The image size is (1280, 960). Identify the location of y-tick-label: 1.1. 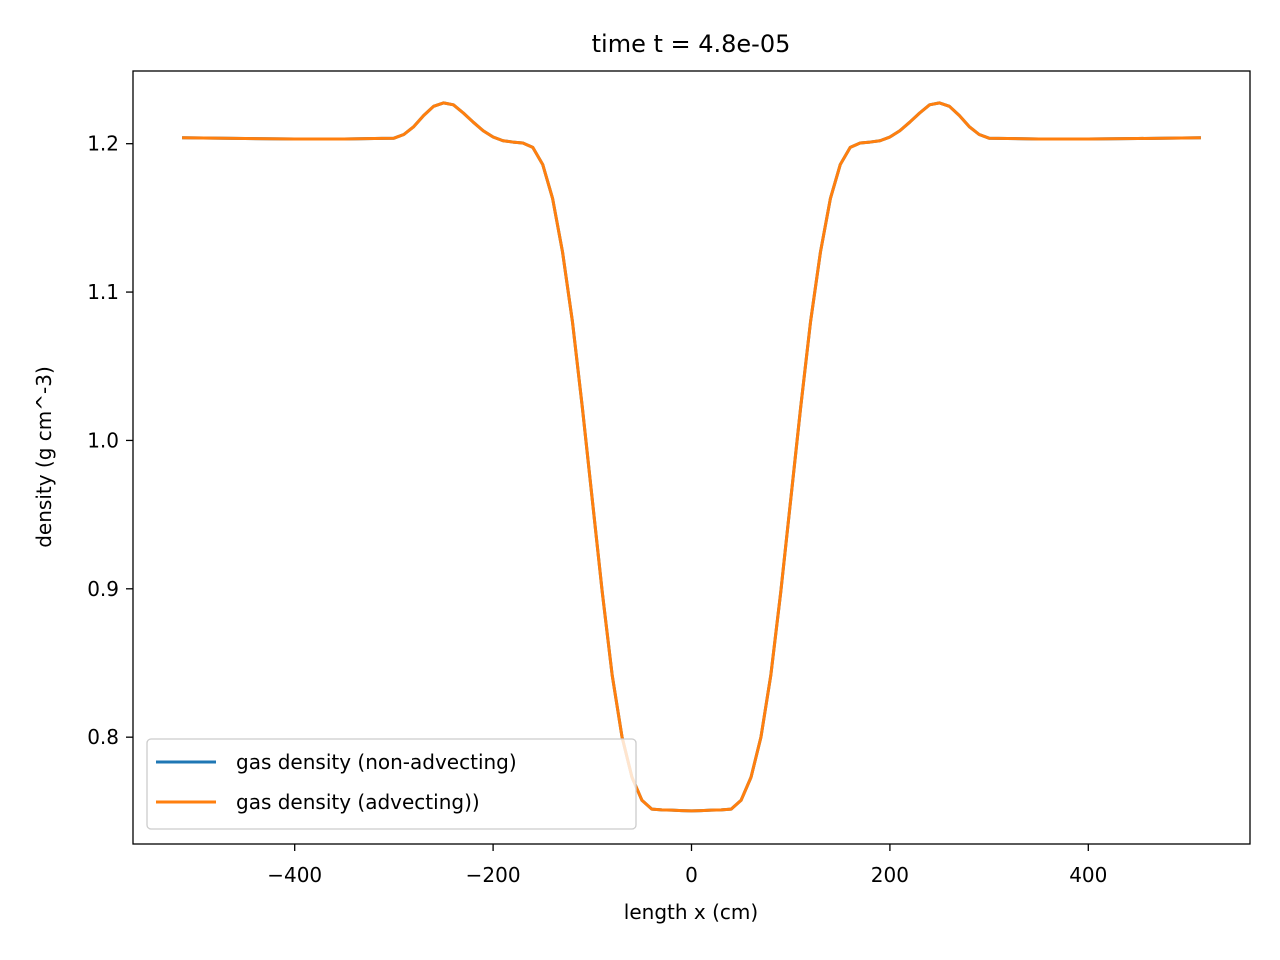
(103, 292).